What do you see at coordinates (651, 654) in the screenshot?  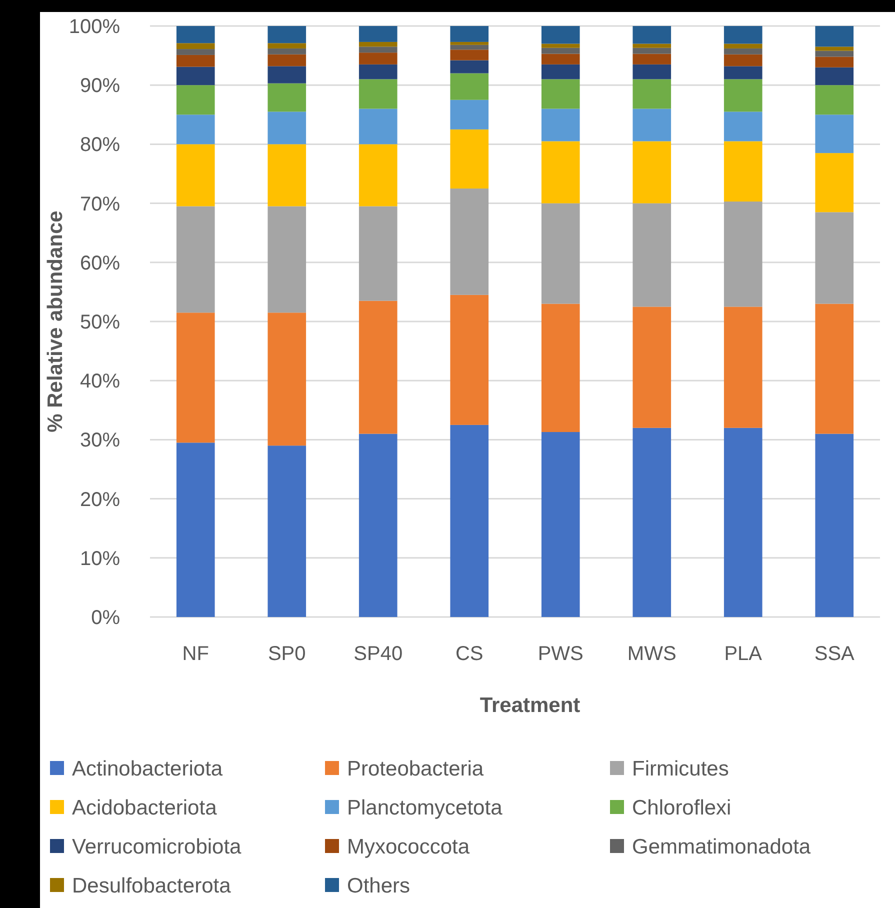 I see `x-tick-label: MWS` at bounding box center [651, 654].